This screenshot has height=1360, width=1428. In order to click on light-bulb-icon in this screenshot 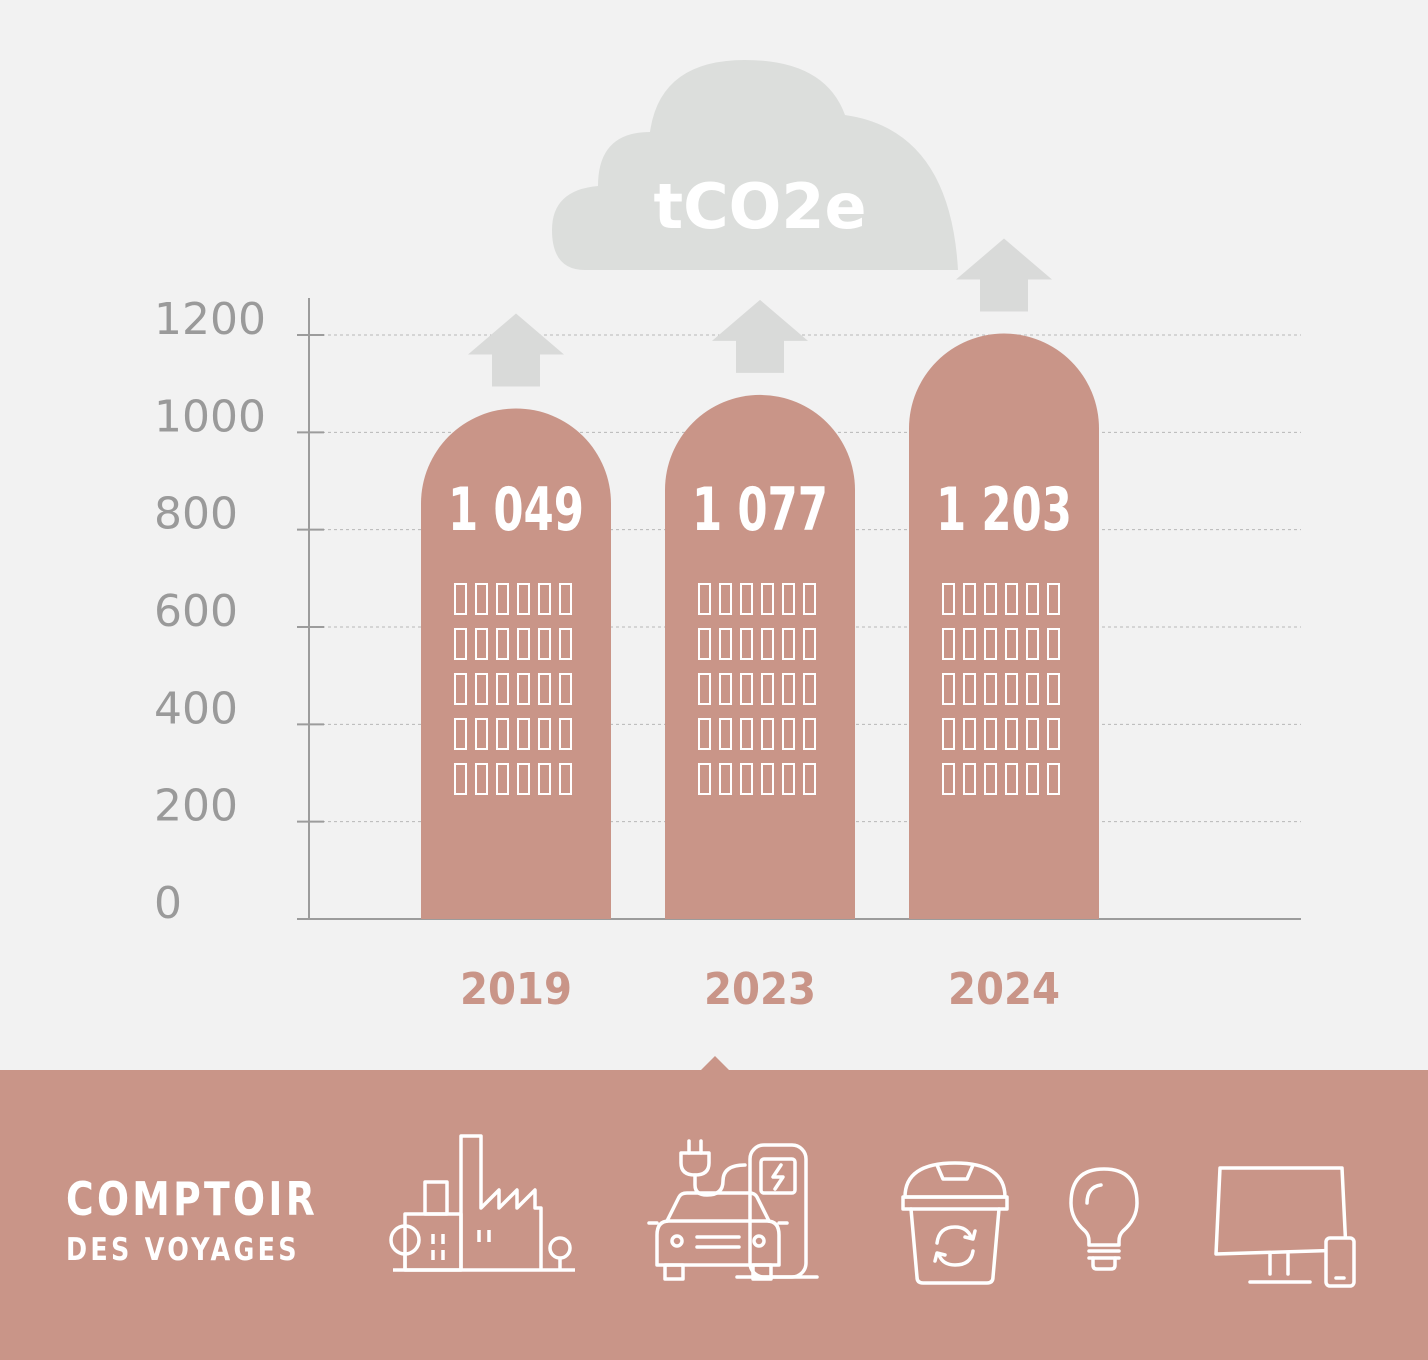, I will do `click(1104, 1219)`.